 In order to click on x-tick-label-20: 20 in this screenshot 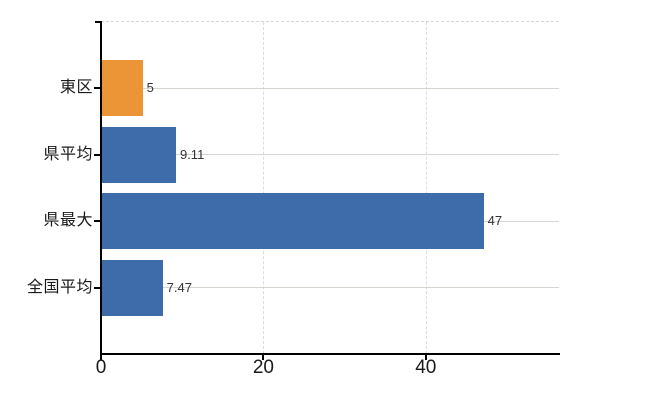, I will do `click(263, 367)`.